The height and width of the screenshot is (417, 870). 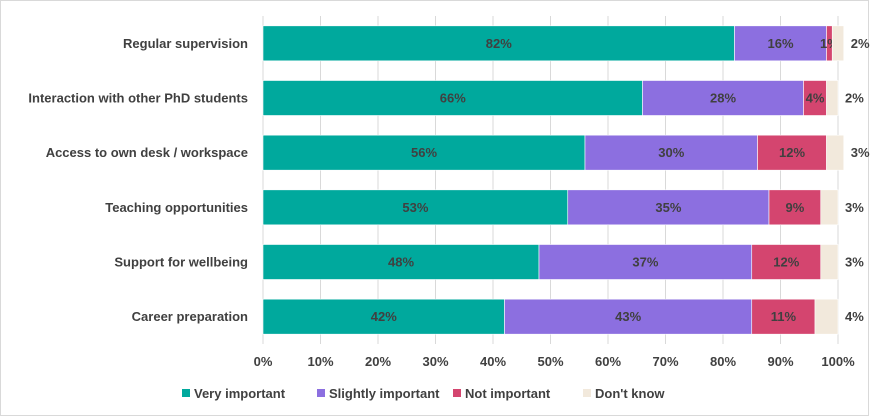 What do you see at coordinates (378, 361) in the screenshot?
I see `x-tick-label: 20%` at bounding box center [378, 361].